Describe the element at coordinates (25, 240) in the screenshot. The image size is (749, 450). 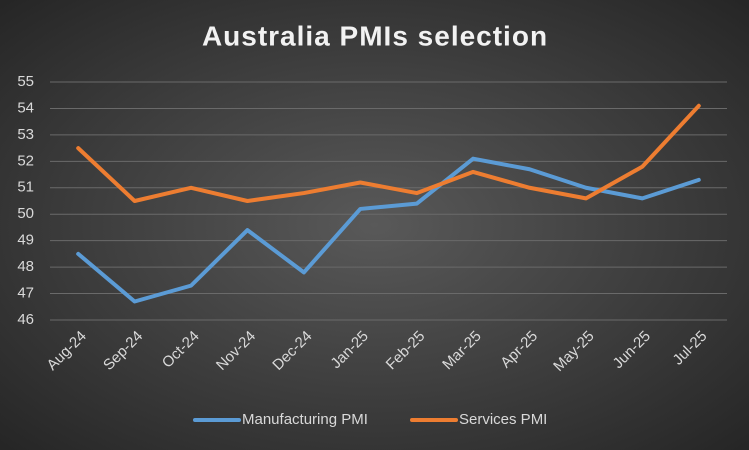
I see `y-tick-label: 49` at that location.